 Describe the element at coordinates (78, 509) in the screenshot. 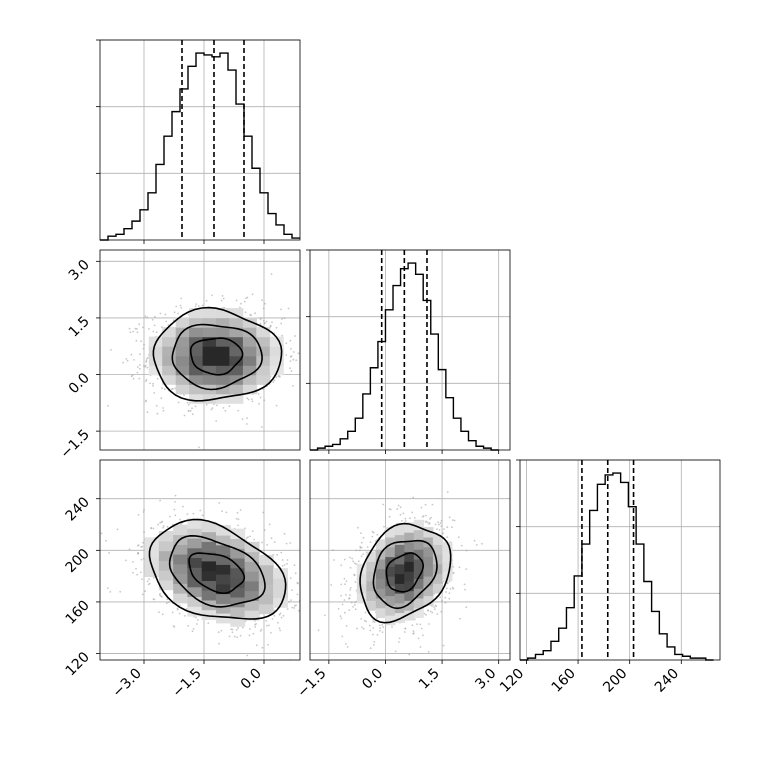

I see `y-axis-p2-tick-label-3: 240` at that location.